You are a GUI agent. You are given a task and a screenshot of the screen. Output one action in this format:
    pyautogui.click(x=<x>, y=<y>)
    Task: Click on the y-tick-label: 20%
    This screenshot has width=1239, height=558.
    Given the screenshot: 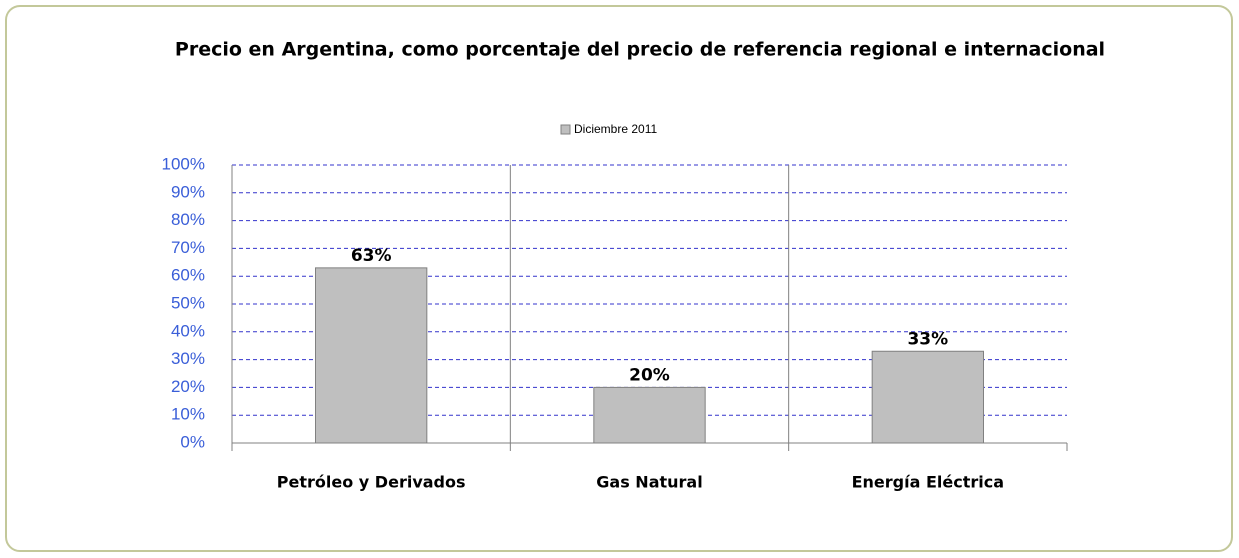 What is the action you would take?
    pyautogui.click(x=188, y=386)
    